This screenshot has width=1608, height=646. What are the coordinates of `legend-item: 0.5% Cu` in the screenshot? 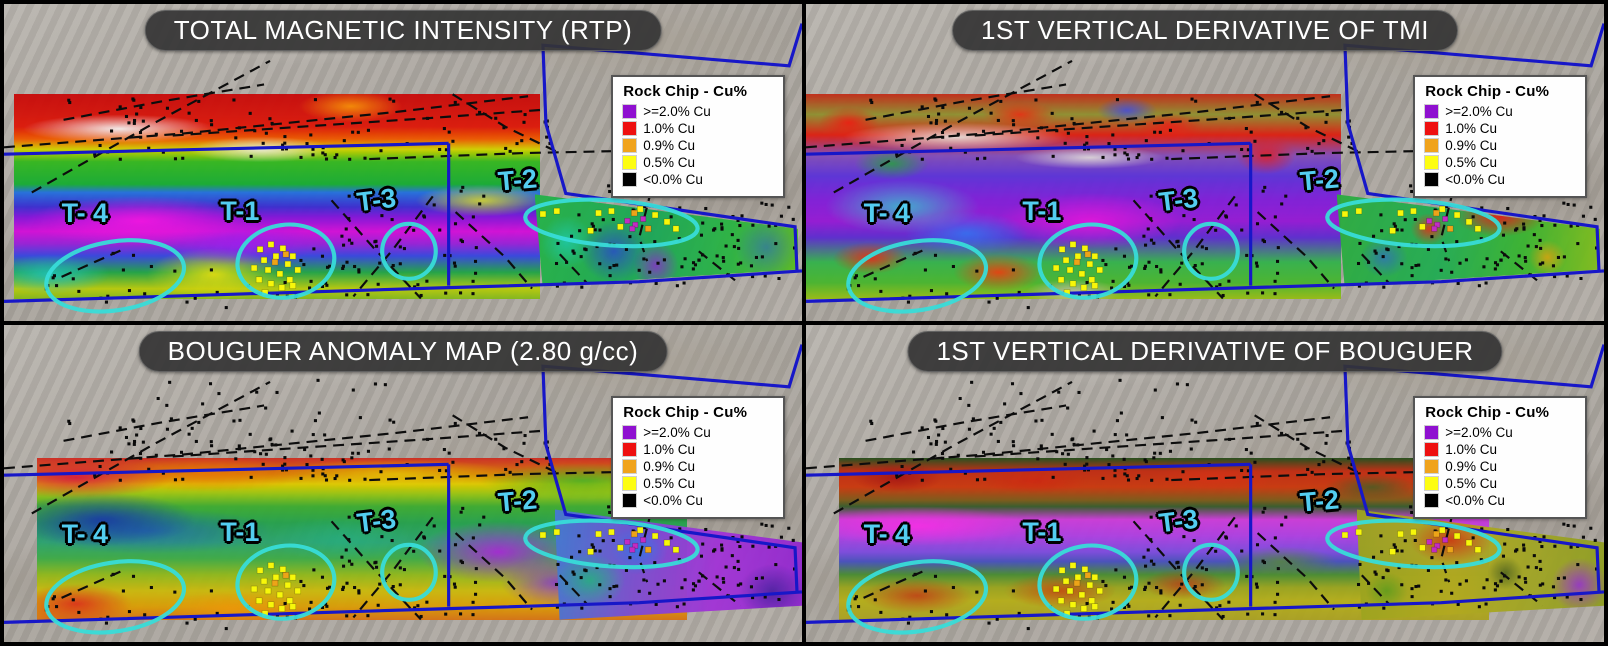 It's located at (698, 484).